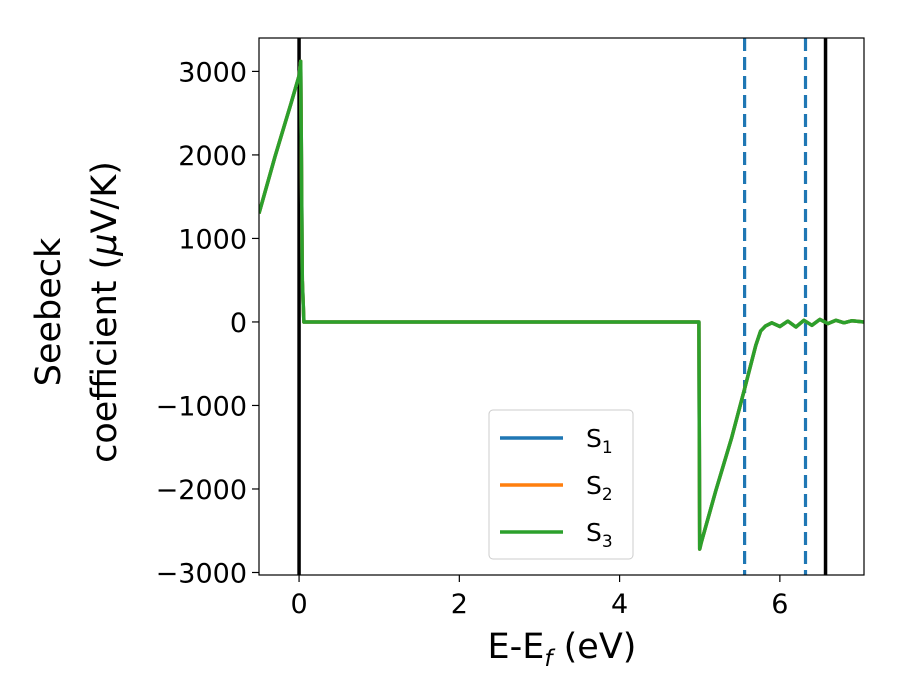  Describe the element at coordinates (516, 647) in the screenshot. I see `x-axis-label-main: E-E` at that location.